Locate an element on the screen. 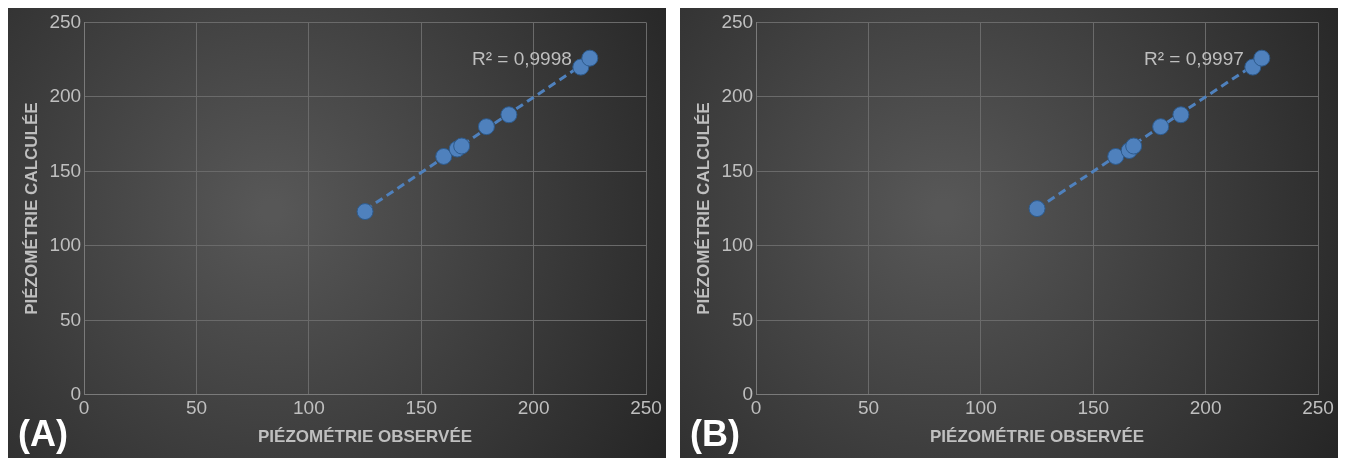  text: (A) is located at coordinates (43, 433).